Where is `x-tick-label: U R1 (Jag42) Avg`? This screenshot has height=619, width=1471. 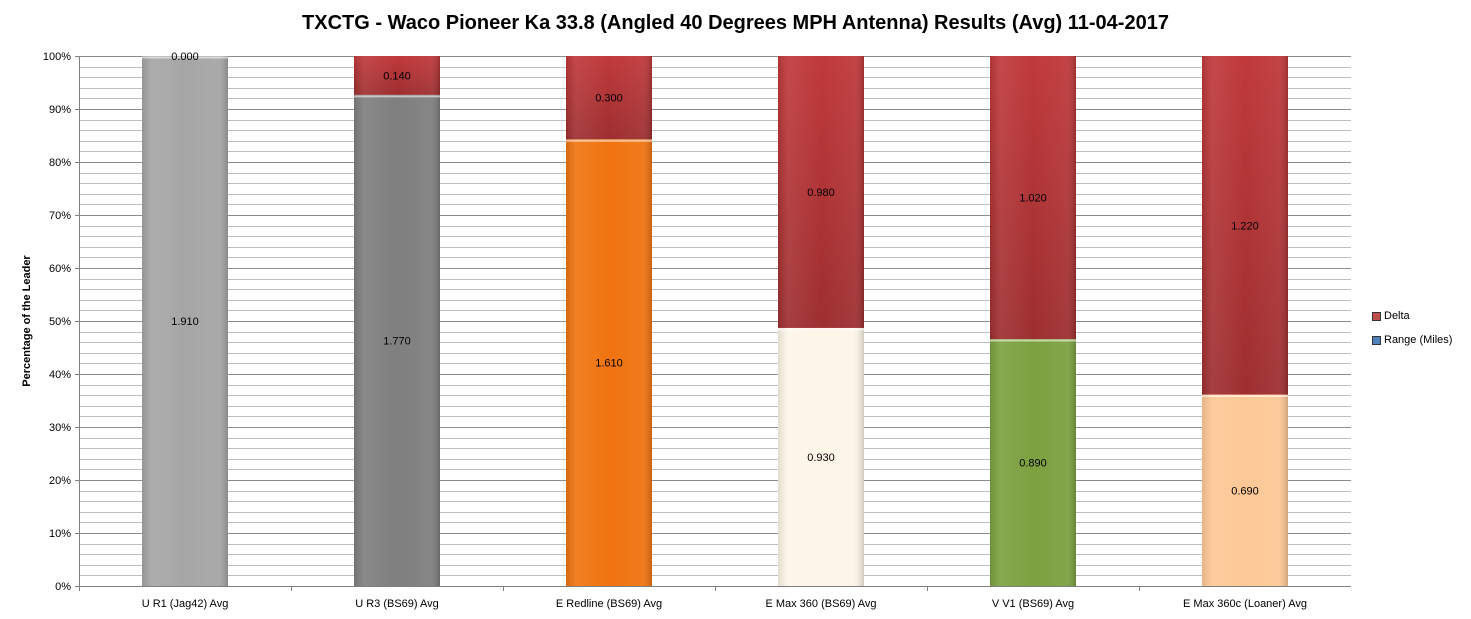
x-tick-label: U R1 (Jag42) Avg is located at coordinates (185, 604).